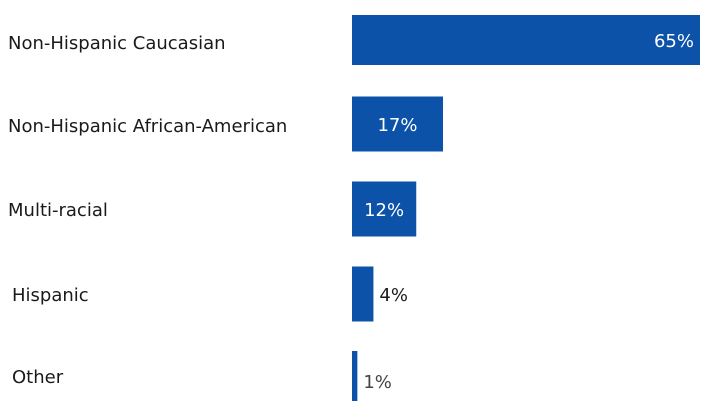 This screenshot has height=402, width=705. Describe the element at coordinates (377, 382) in the screenshot. I see `value-label: 1%` at that location.